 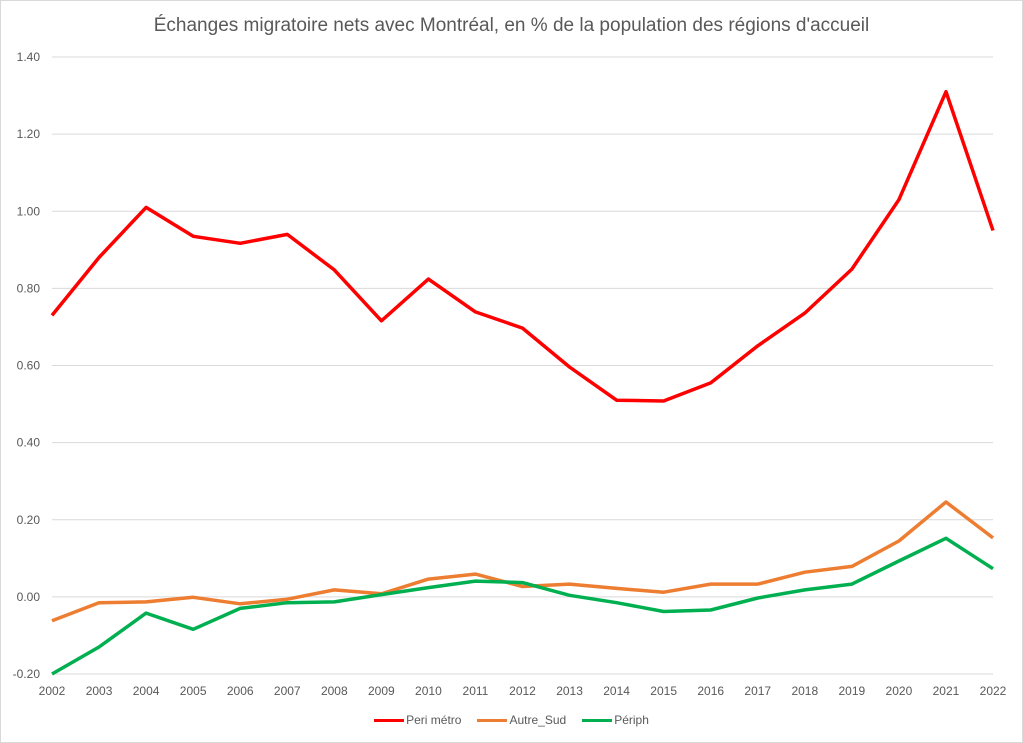 I want to click on y-tick-label: 1.40, so click(x=29, y=57).